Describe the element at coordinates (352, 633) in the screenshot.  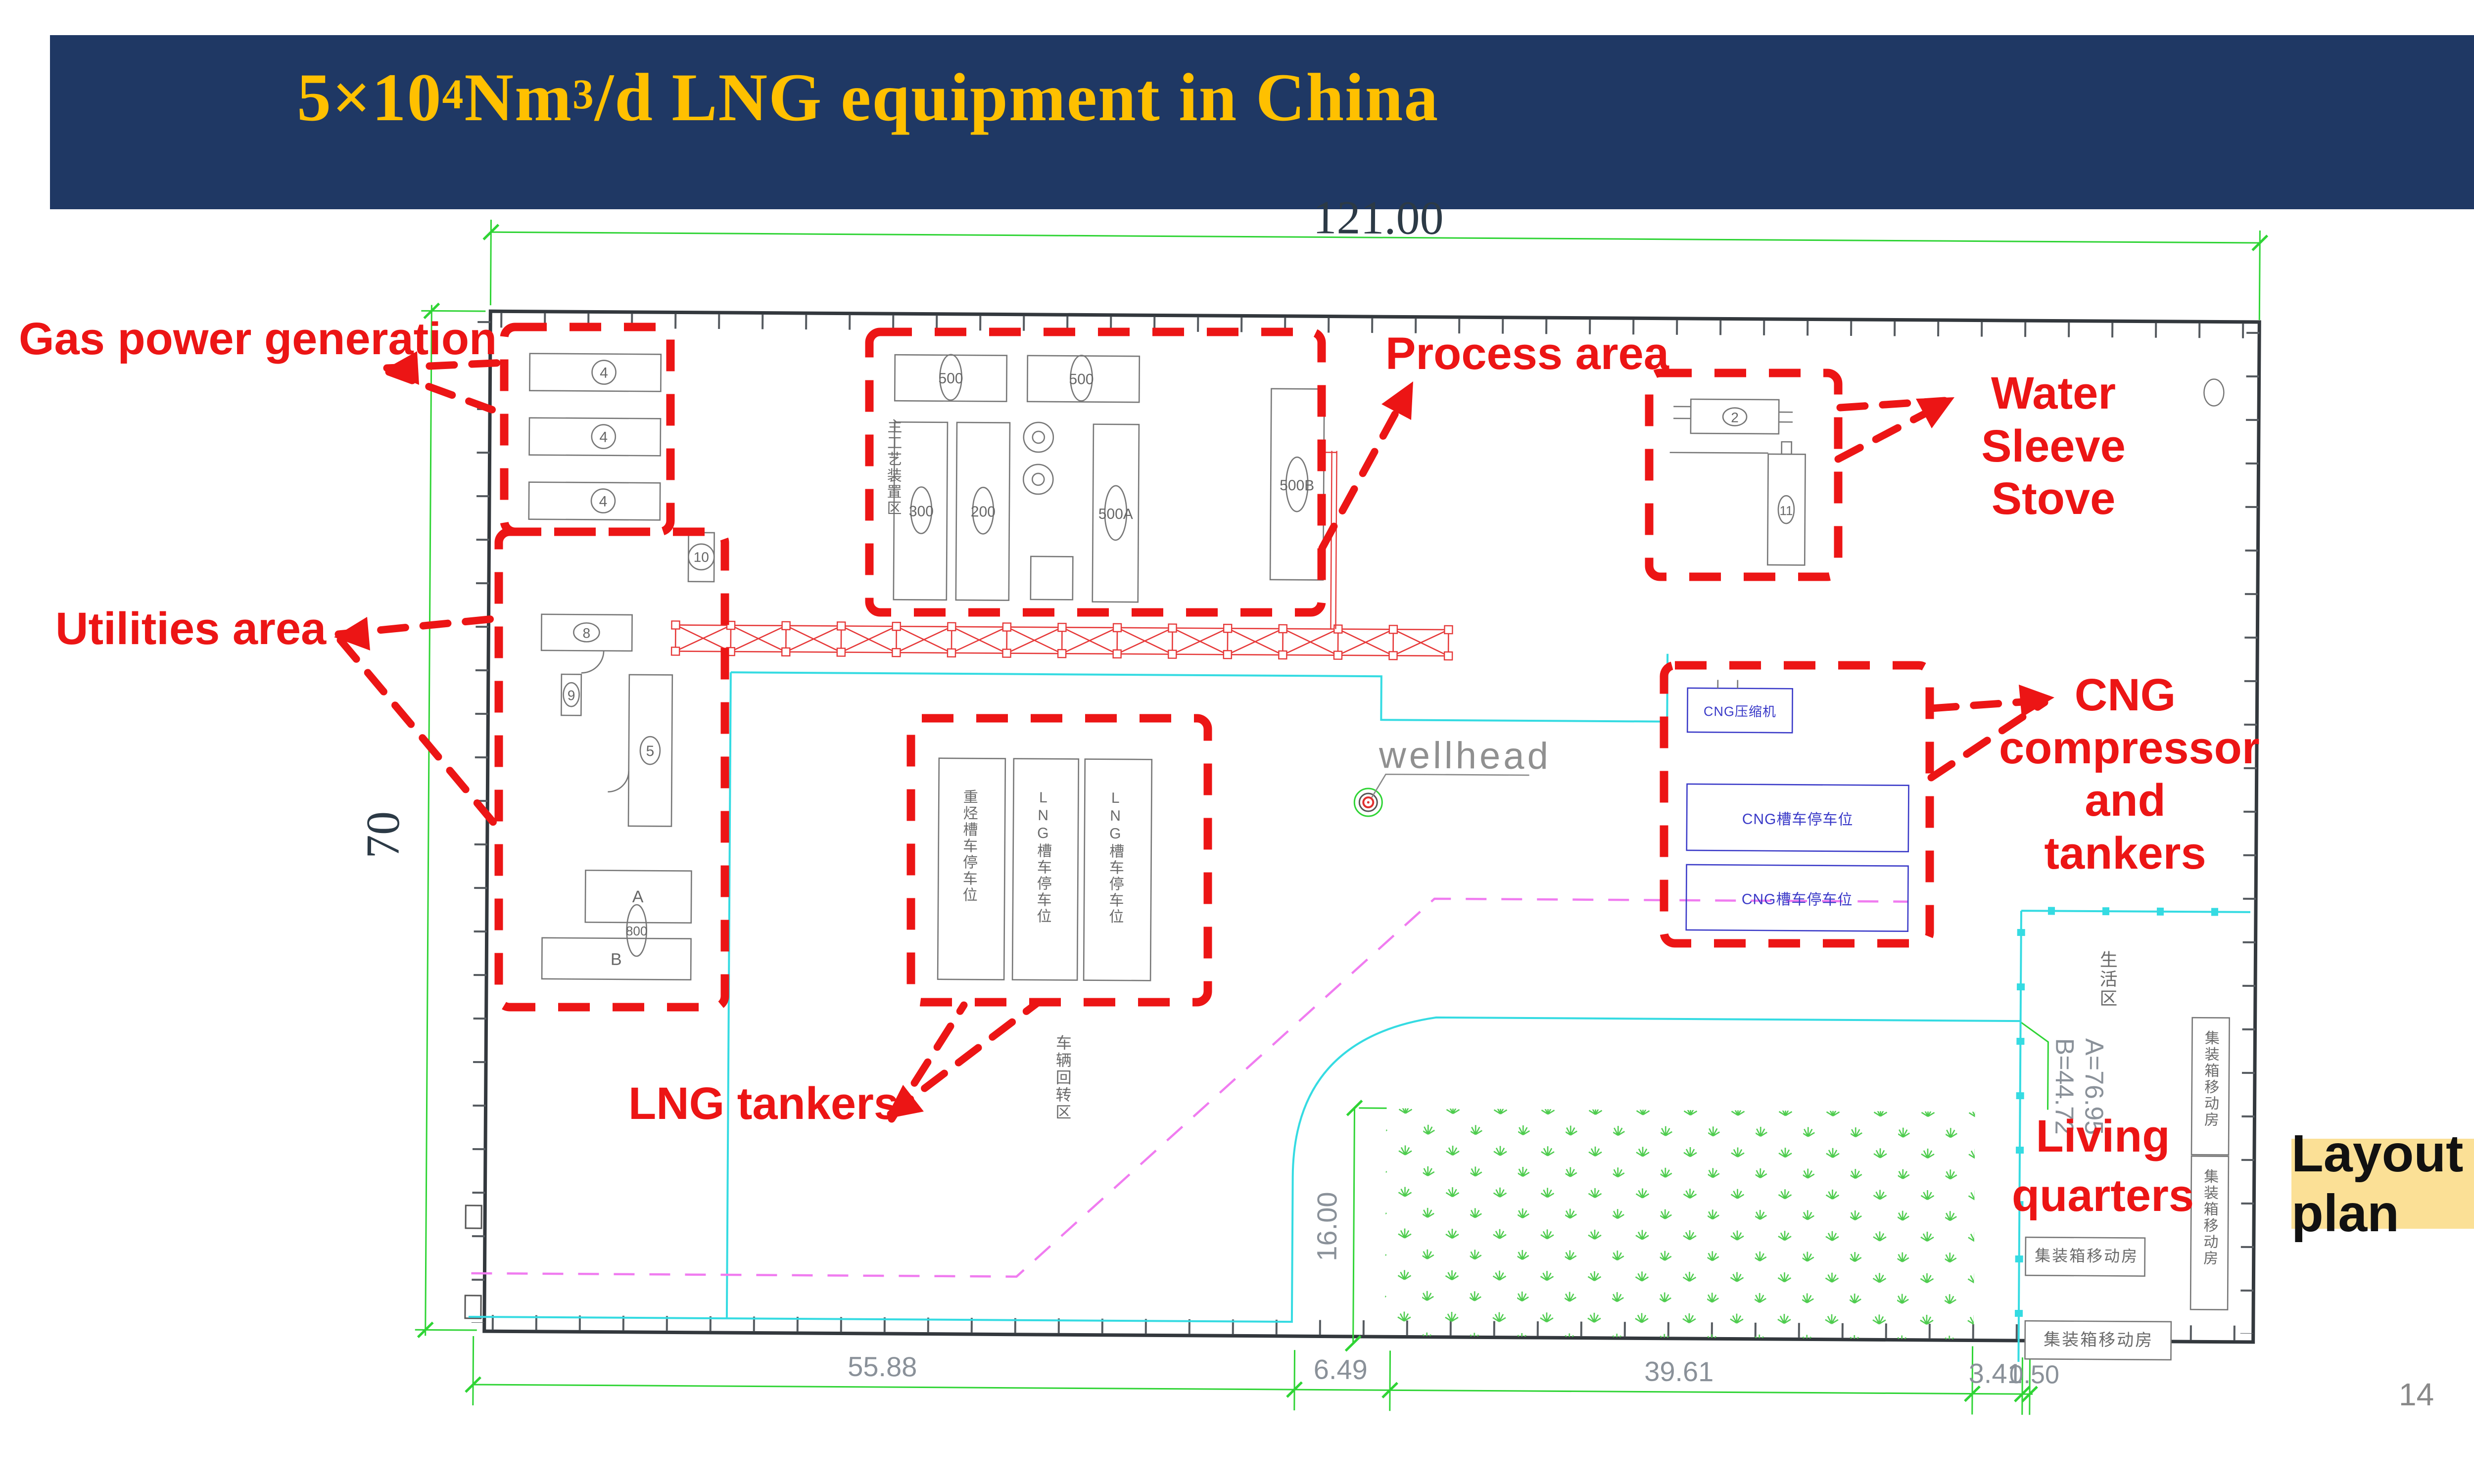
I see `utilities-arrowhead` at that location.